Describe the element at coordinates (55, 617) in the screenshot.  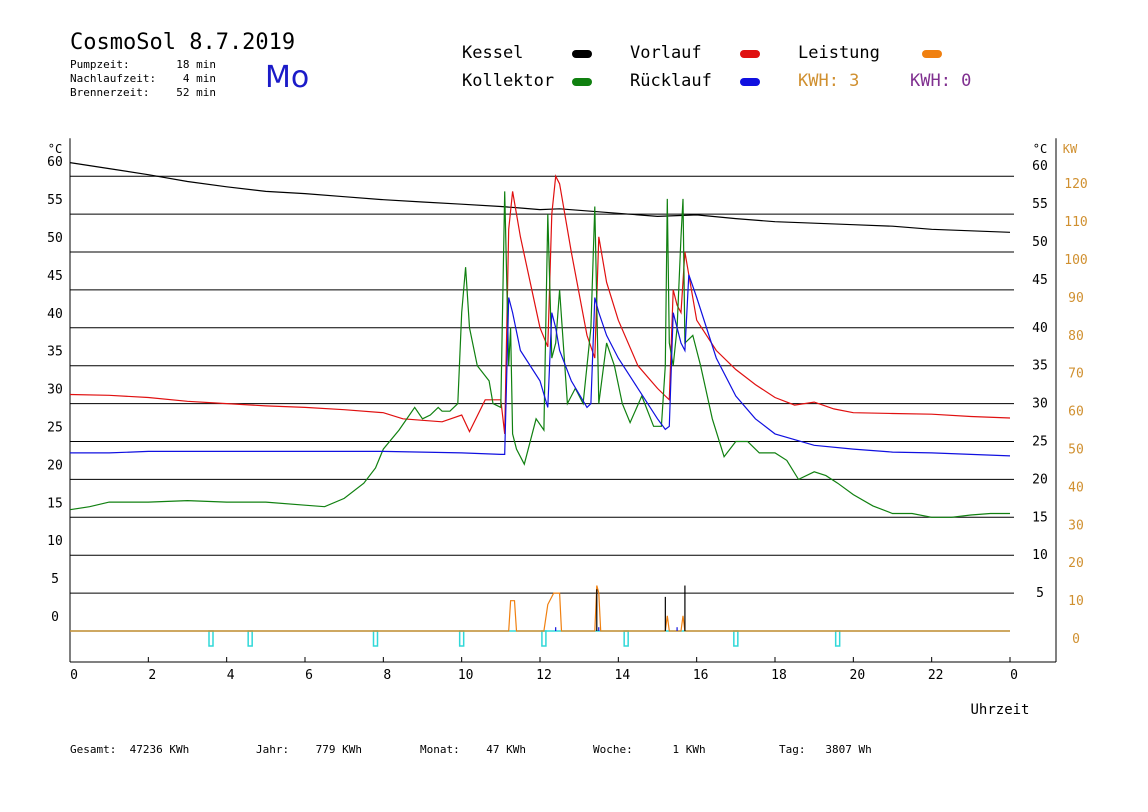
I see `y-left-tick-label: 0` at that location.